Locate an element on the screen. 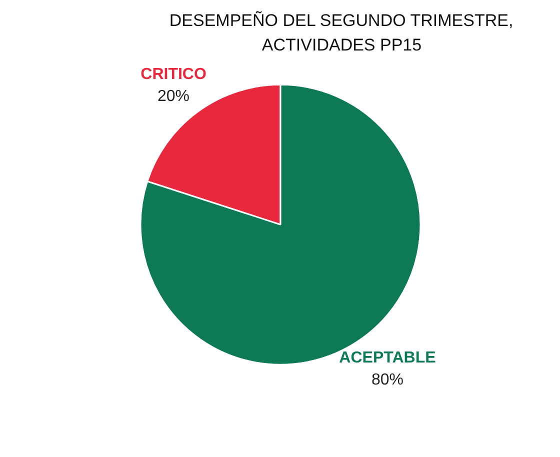 This screenshot has height=457, width=560. slice-label: CRITICO is located at coordinates (173, 74).